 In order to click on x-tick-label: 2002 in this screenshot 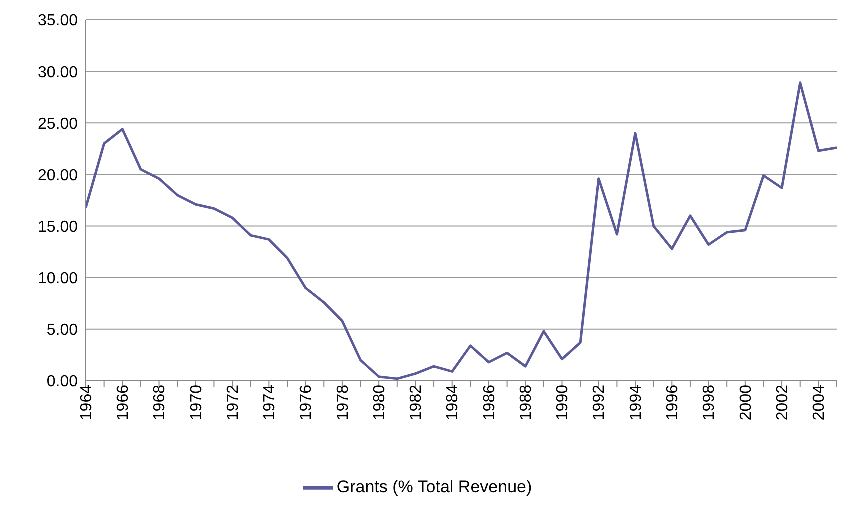, I will do `click(783, 402)`.